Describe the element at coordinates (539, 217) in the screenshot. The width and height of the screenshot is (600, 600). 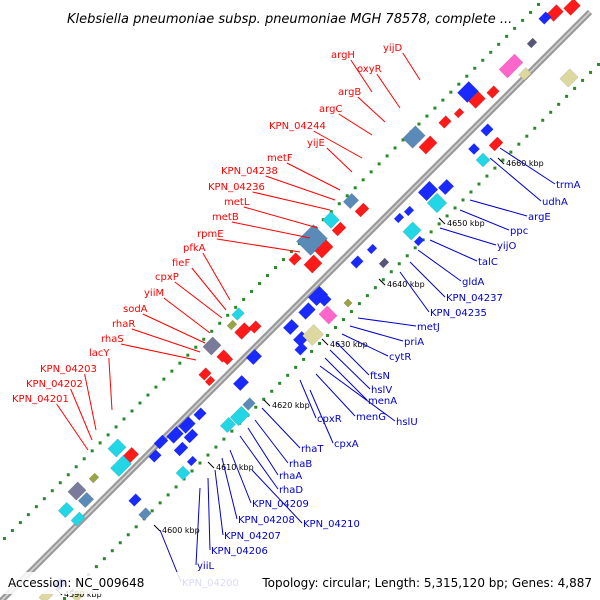
I see `reverse-gene-label: argE` at that location.